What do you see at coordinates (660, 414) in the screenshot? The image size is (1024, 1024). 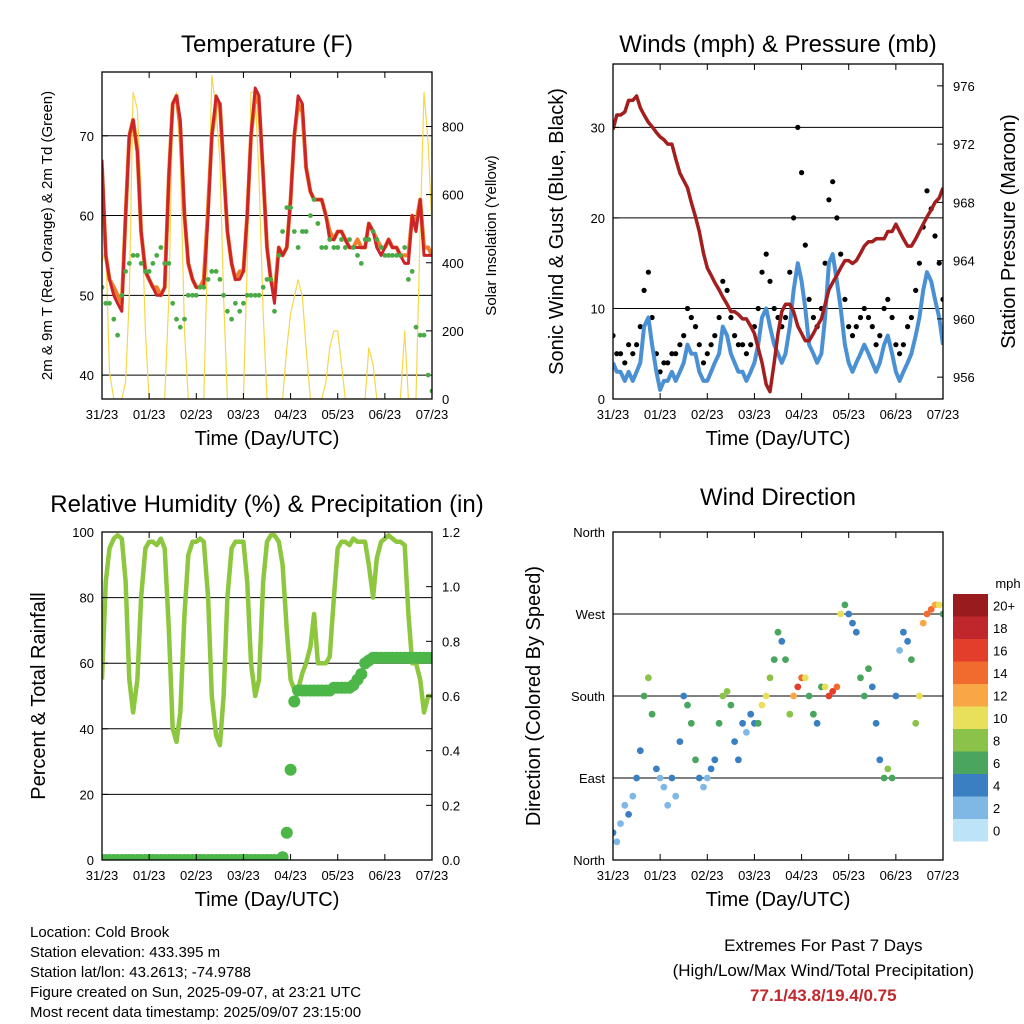 I see `x-tick-label: 01/23` at bounding box center [660, 414].